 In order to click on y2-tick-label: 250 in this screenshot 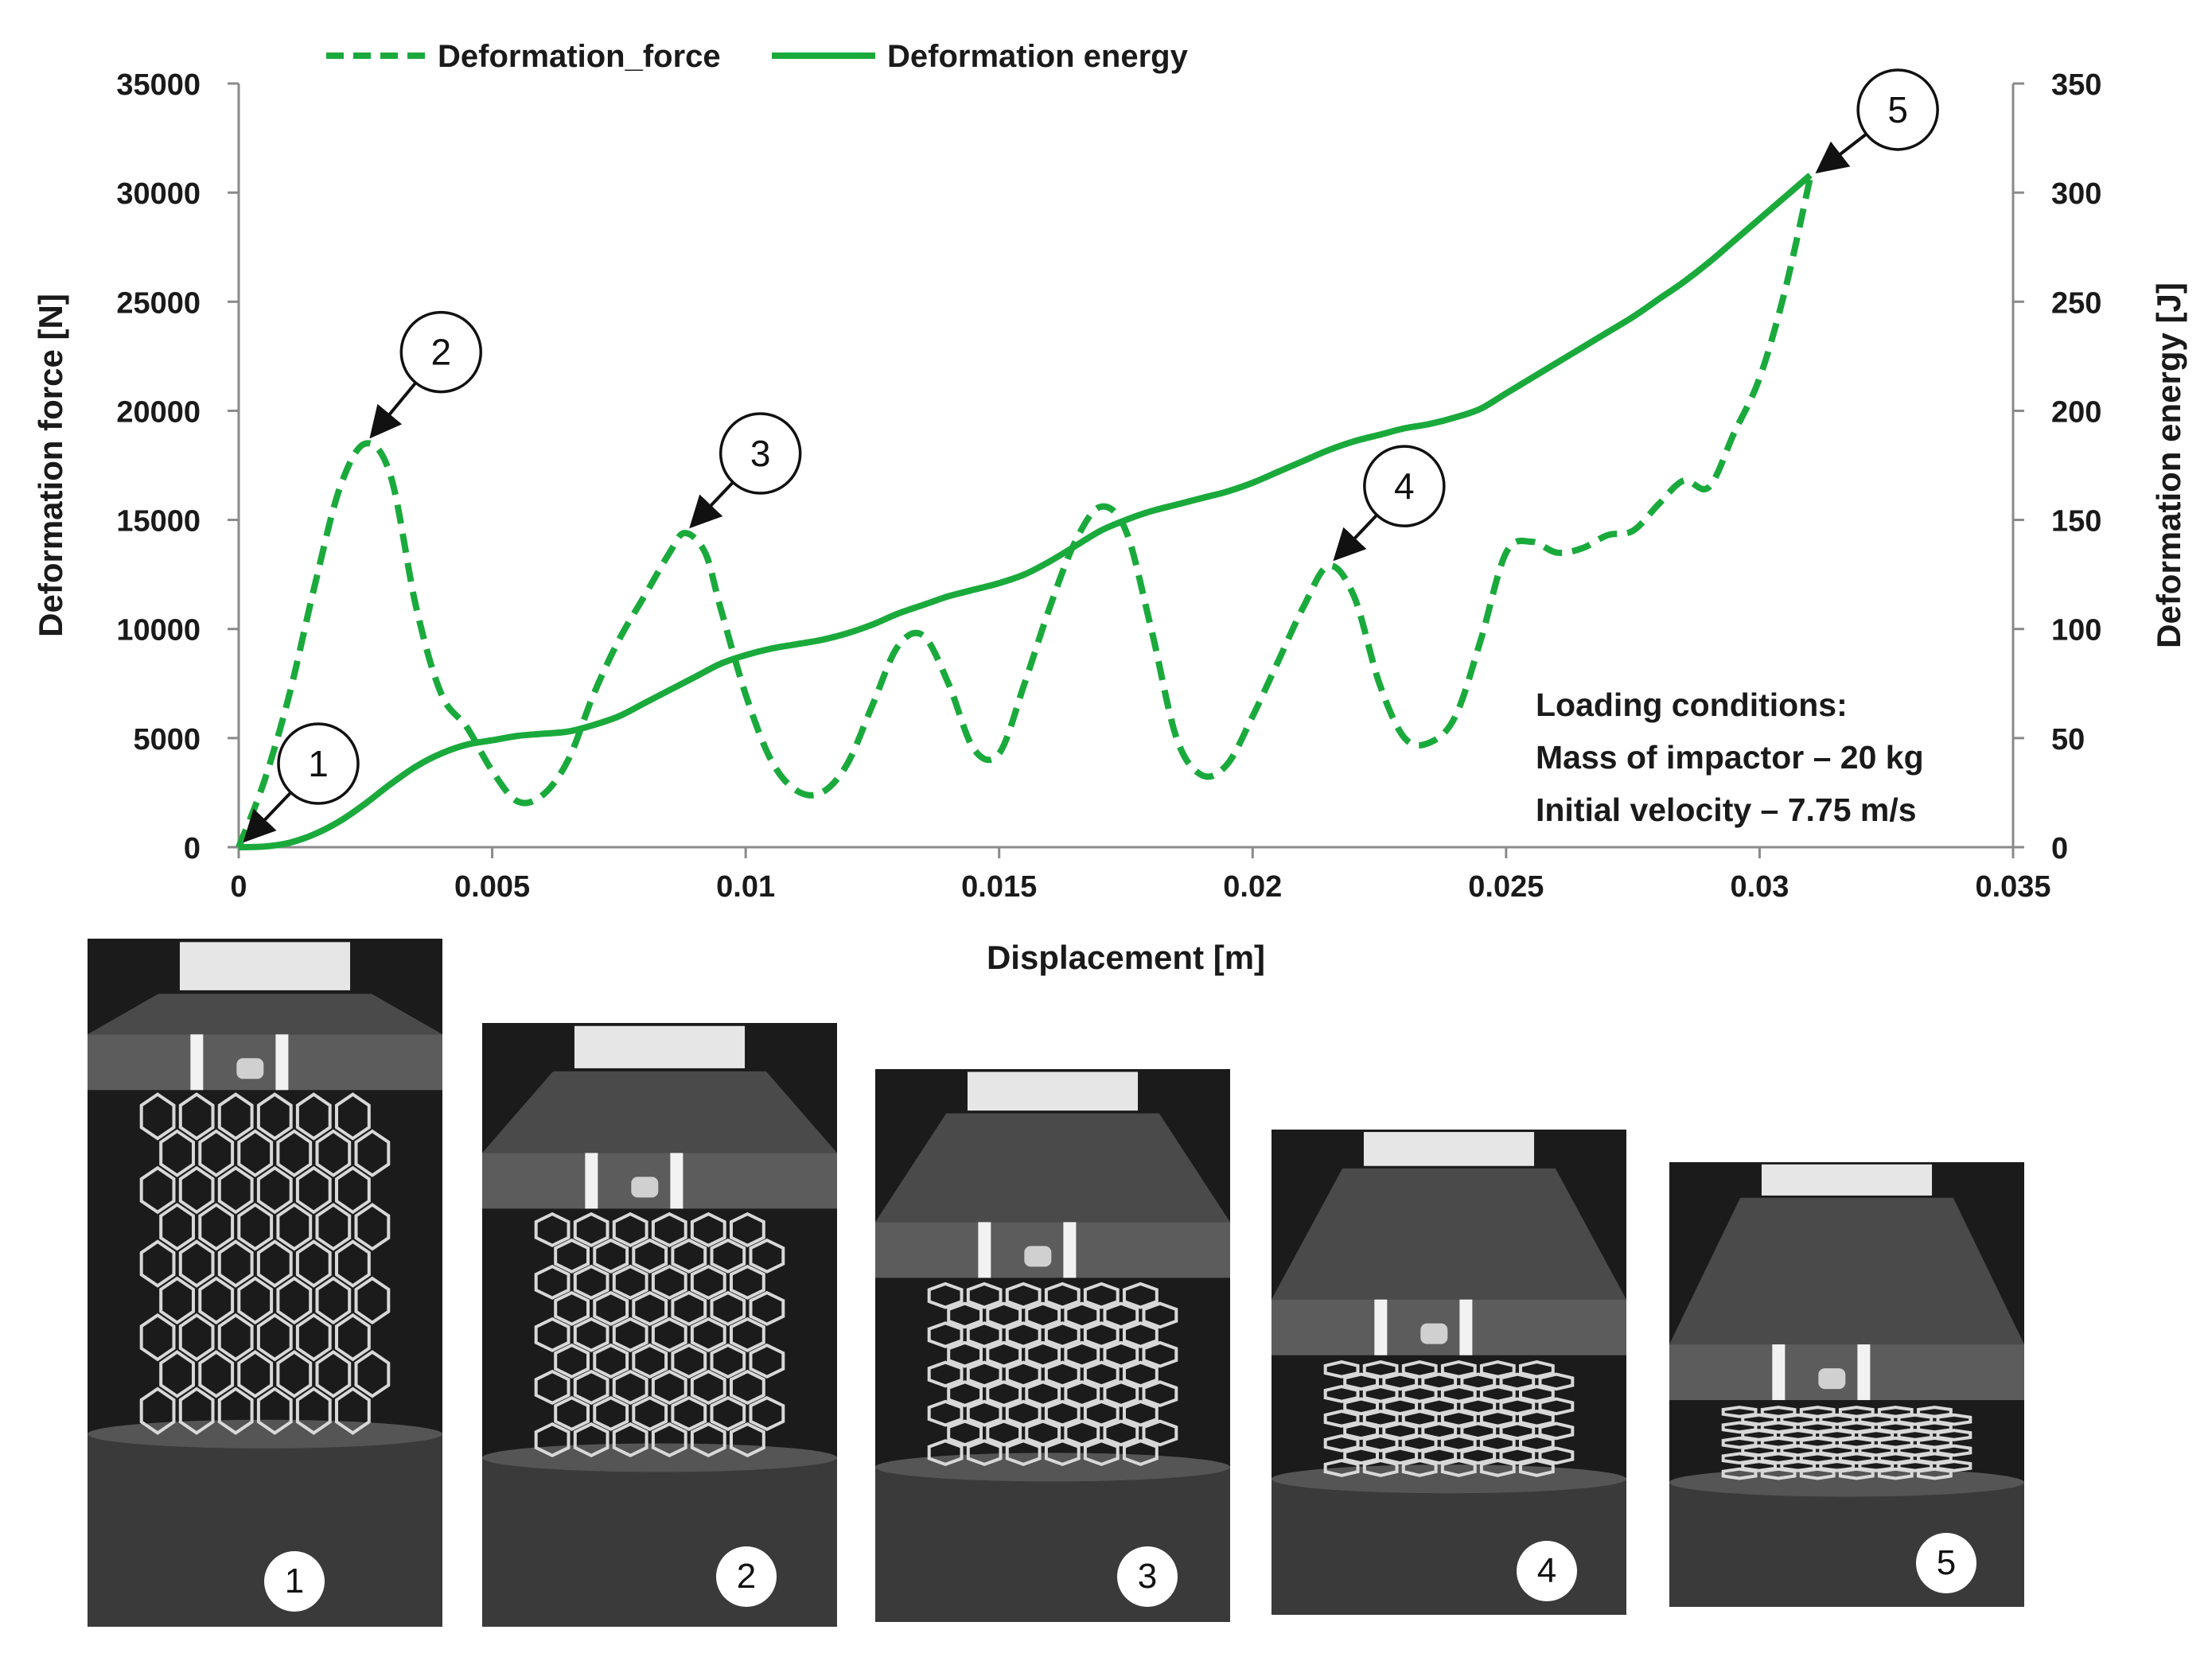, I will do `click(2076, 303)`.